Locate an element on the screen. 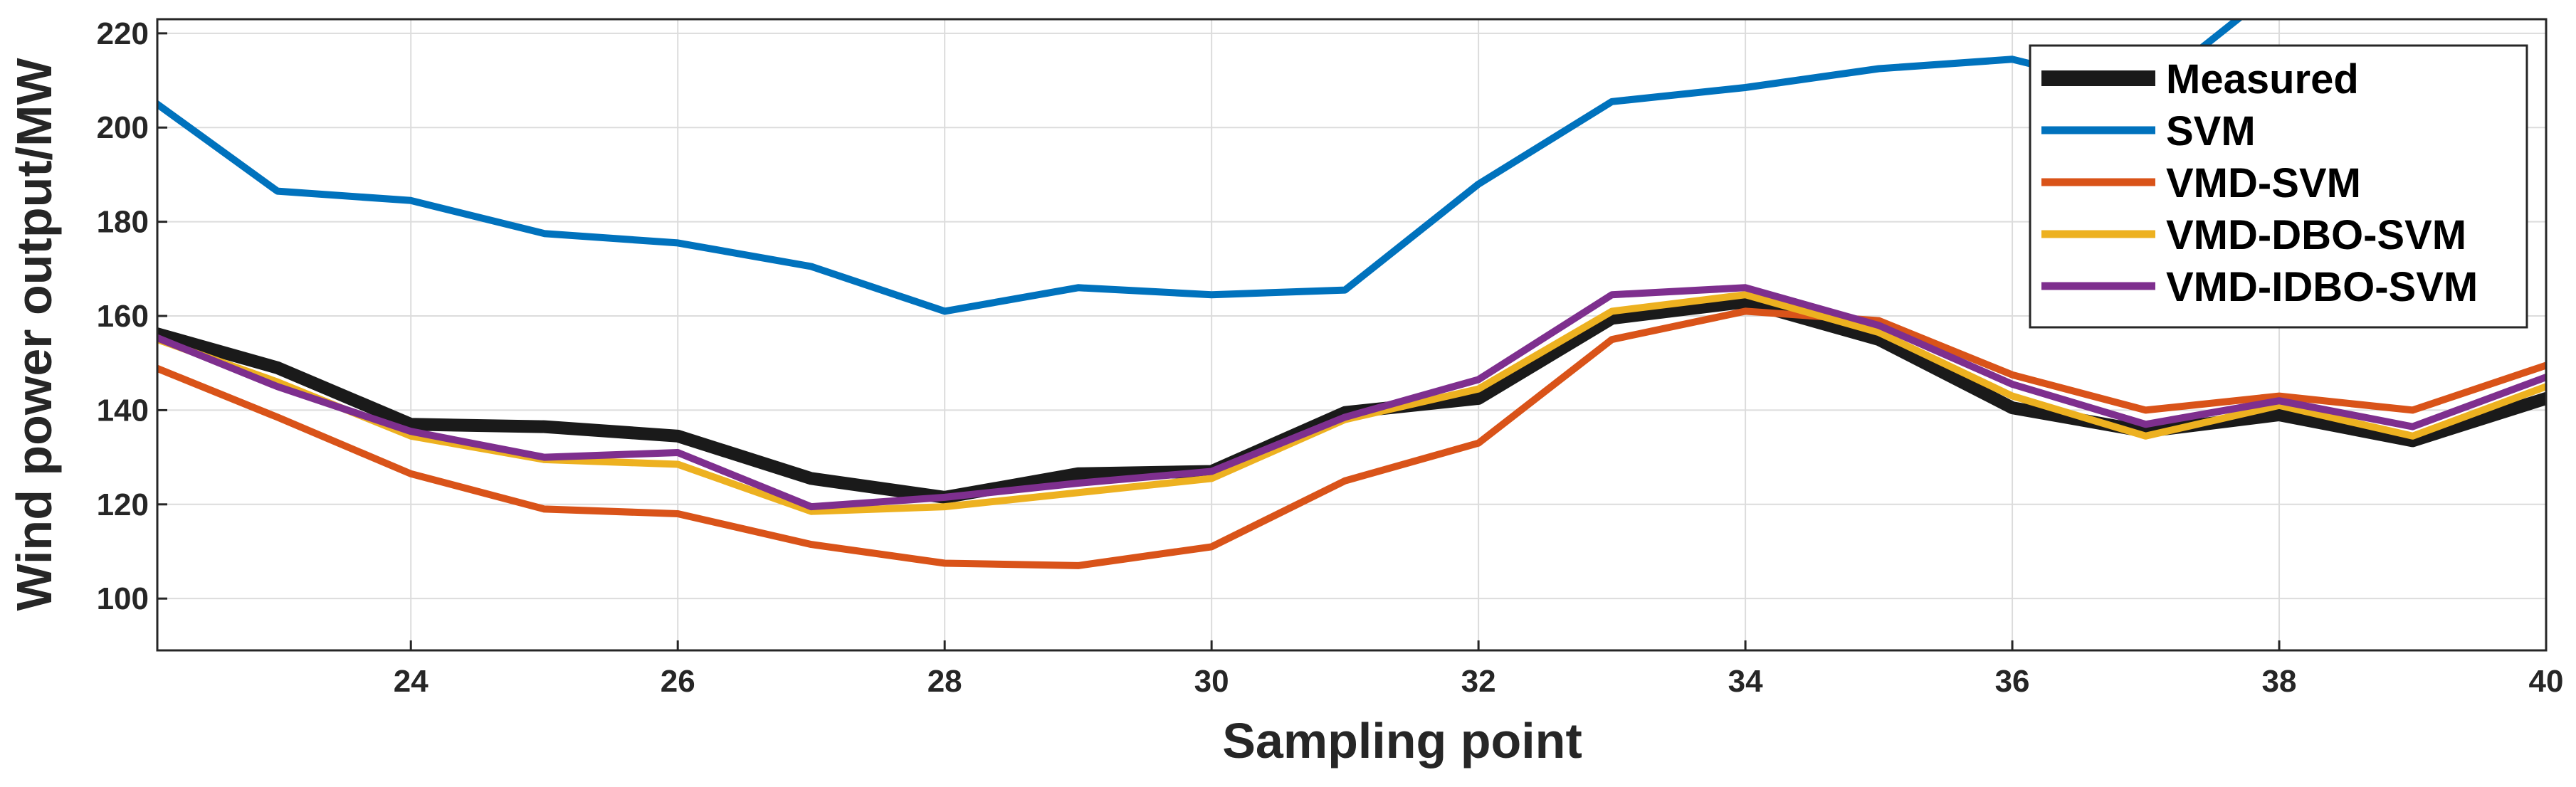 The height and width of the screenshot is (787, 2576). legend-label: VMD-IDBO-SVM is located at coordinates (2322, 287).